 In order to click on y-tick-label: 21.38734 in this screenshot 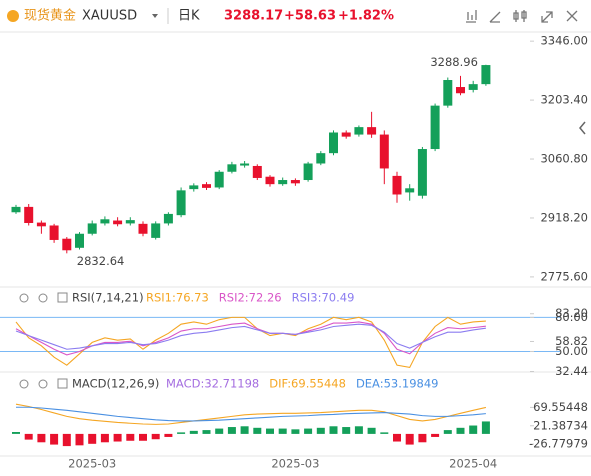, I will do `click(560, 425)`.